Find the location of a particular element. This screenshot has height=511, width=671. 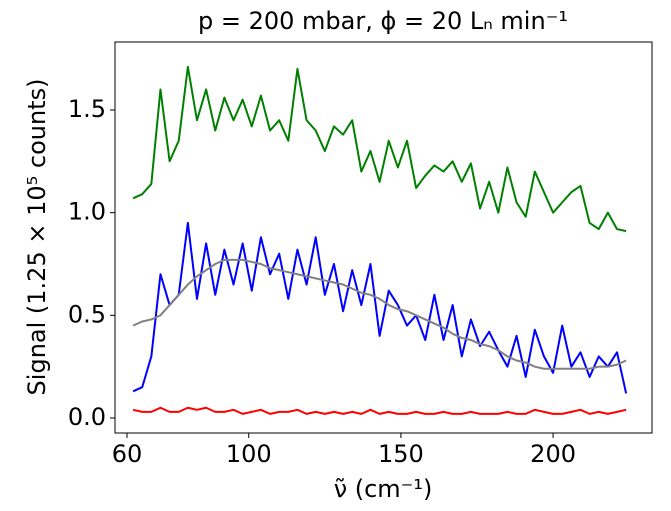

series-line is located at coordinates (379, 410).